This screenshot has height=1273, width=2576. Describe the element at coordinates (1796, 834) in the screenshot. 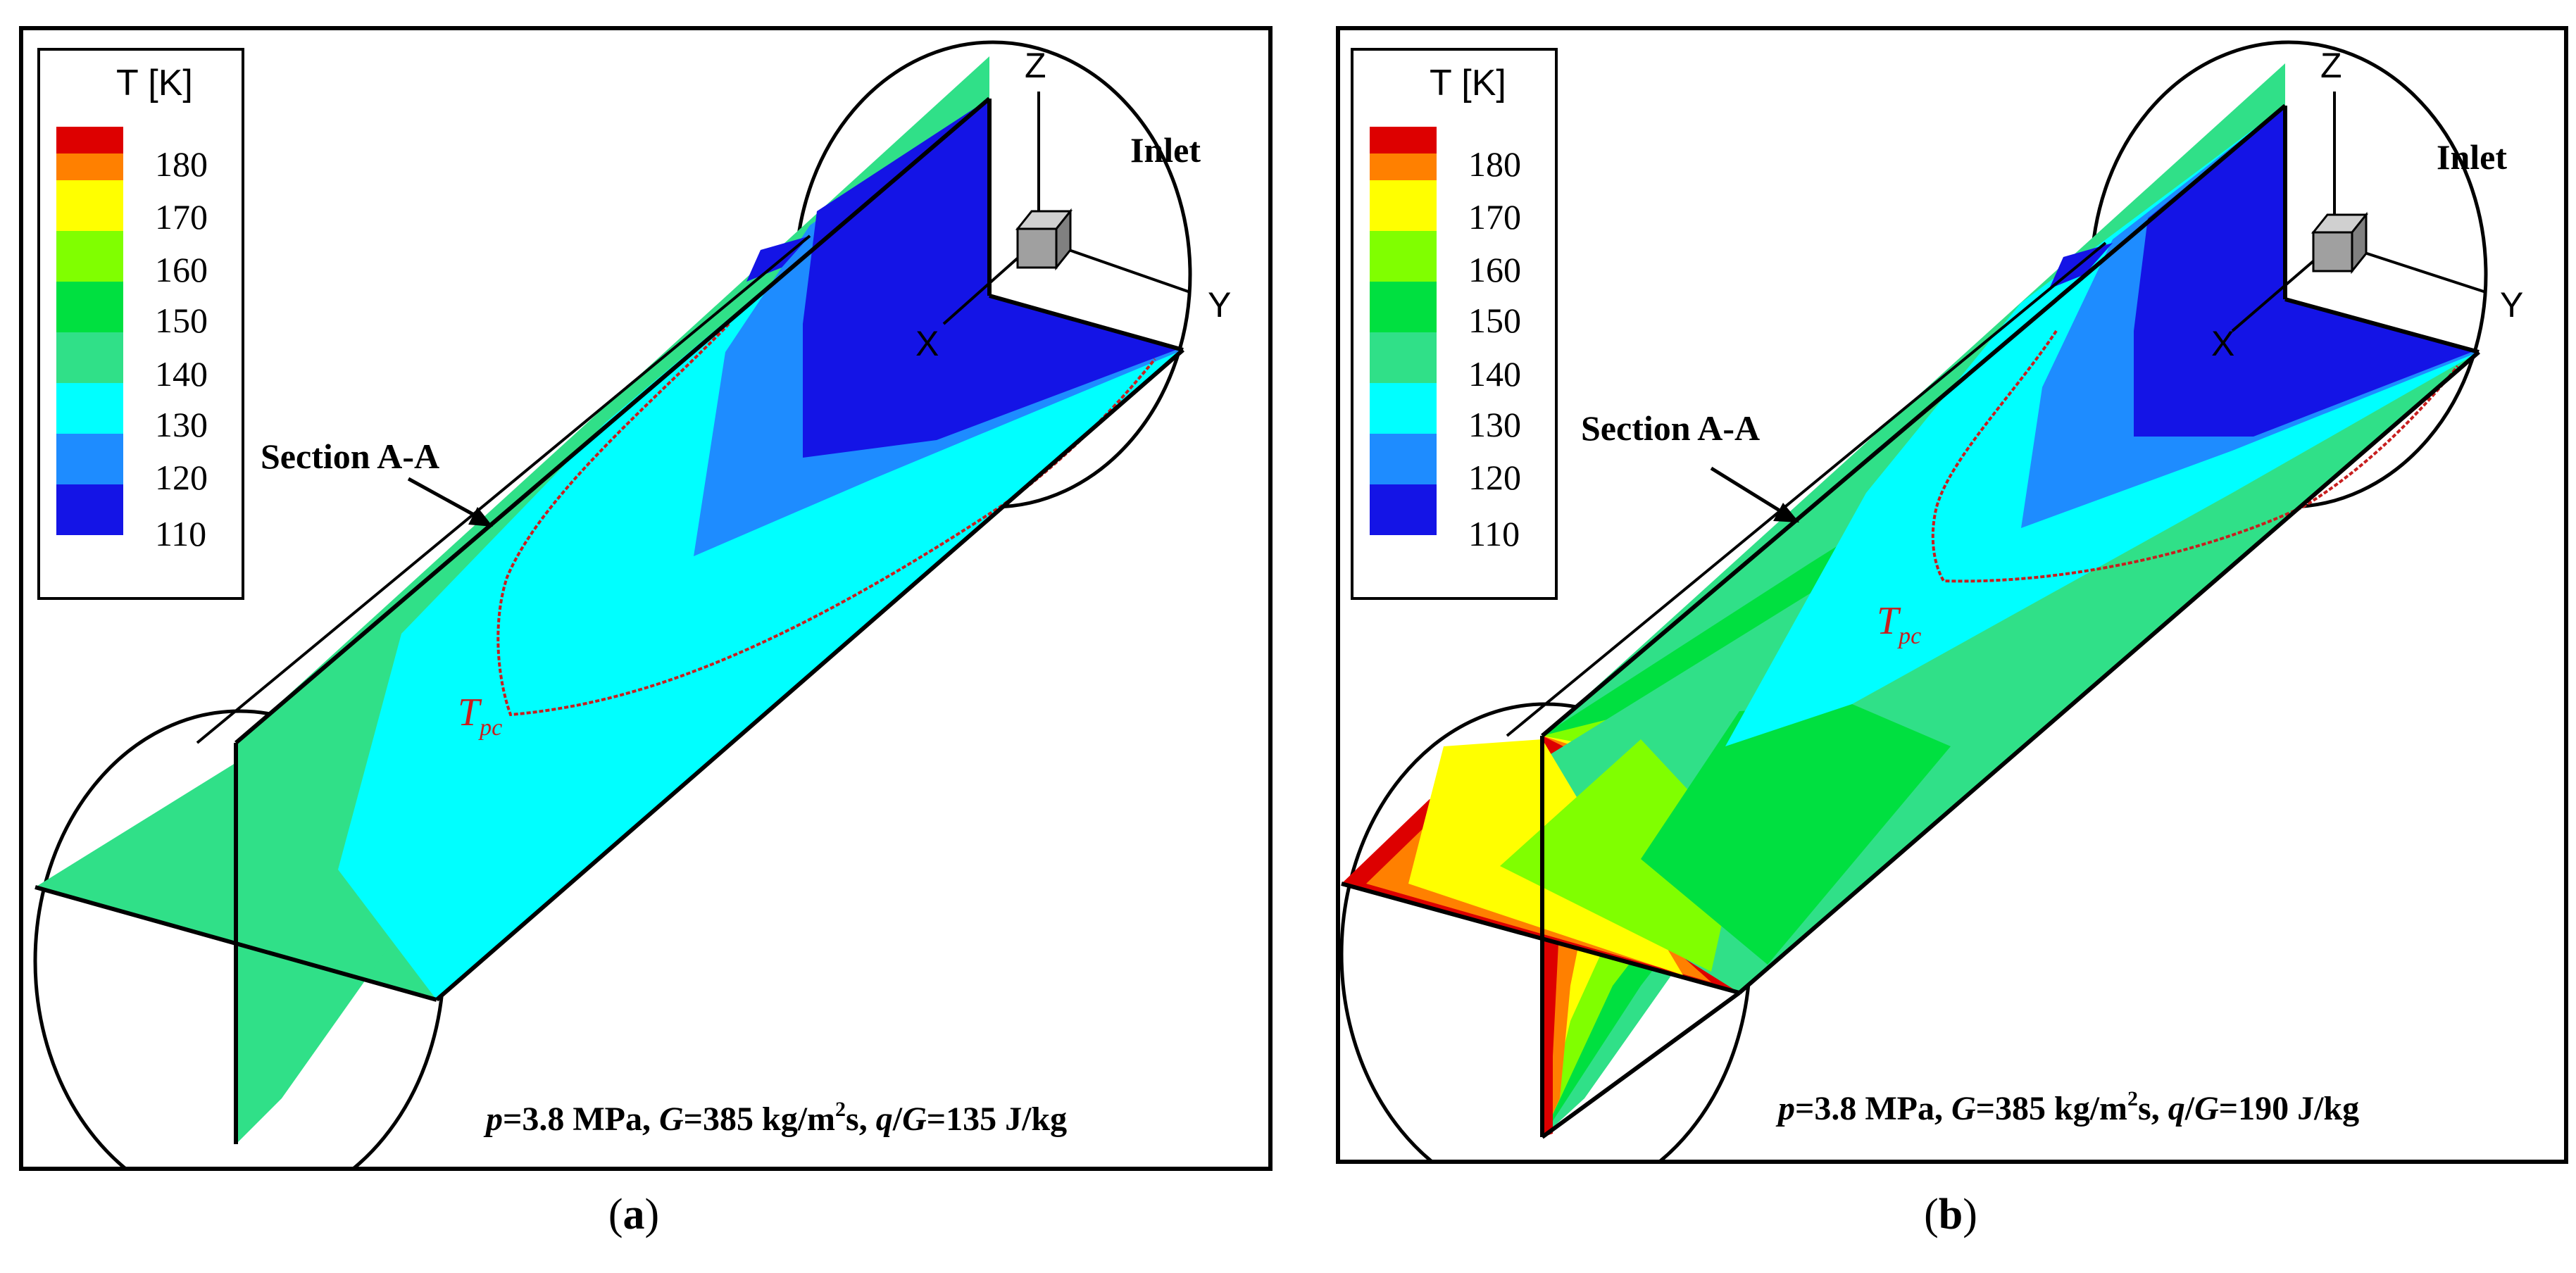

I see `contour-140b` at that location.